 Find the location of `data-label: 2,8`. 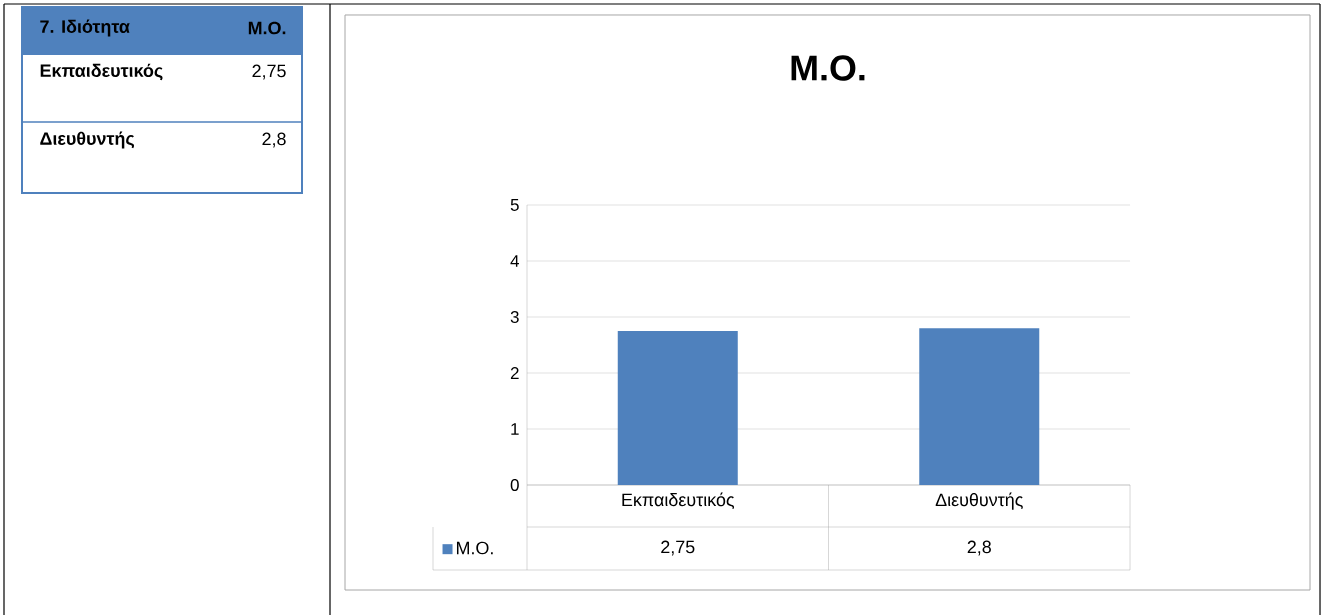

data-label: 2,8 is located at coordinates (979, 548).